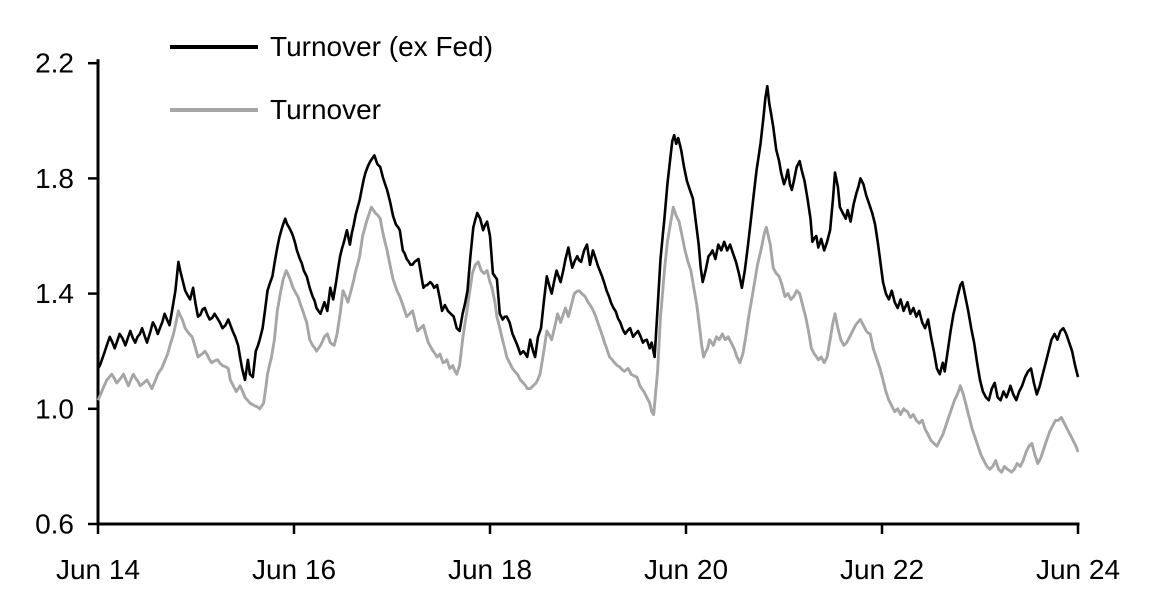 Image resolution: width=1152 pixels, height=597 pixels. What do you see at coordinates (490, 569) in the screenshot?
I see `x-tick-label: Jun 18` at bounding box center [490, 569].